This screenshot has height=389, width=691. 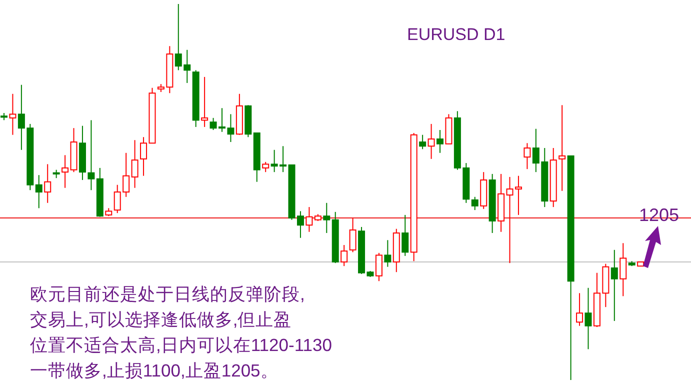 I want to click on annotation: 欧元目前还是处于日线的反弹阶段,, so click(x=167, y=294).